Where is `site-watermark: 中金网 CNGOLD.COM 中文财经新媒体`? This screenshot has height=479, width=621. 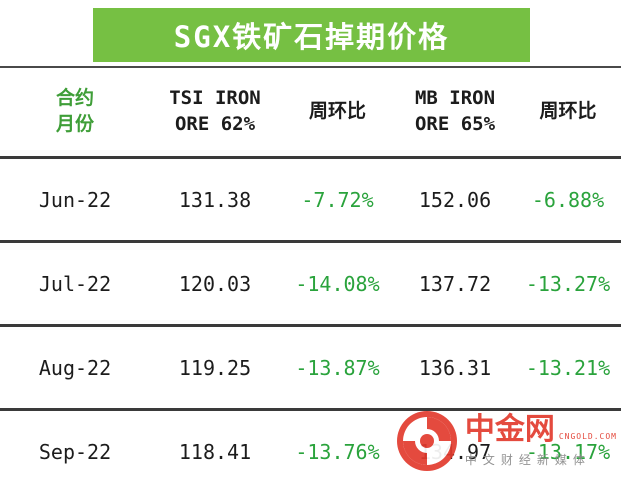 site-watermark: 中金网 CNGOLD.COM 中文财经新媒体 is located at coordinates (506, 441).